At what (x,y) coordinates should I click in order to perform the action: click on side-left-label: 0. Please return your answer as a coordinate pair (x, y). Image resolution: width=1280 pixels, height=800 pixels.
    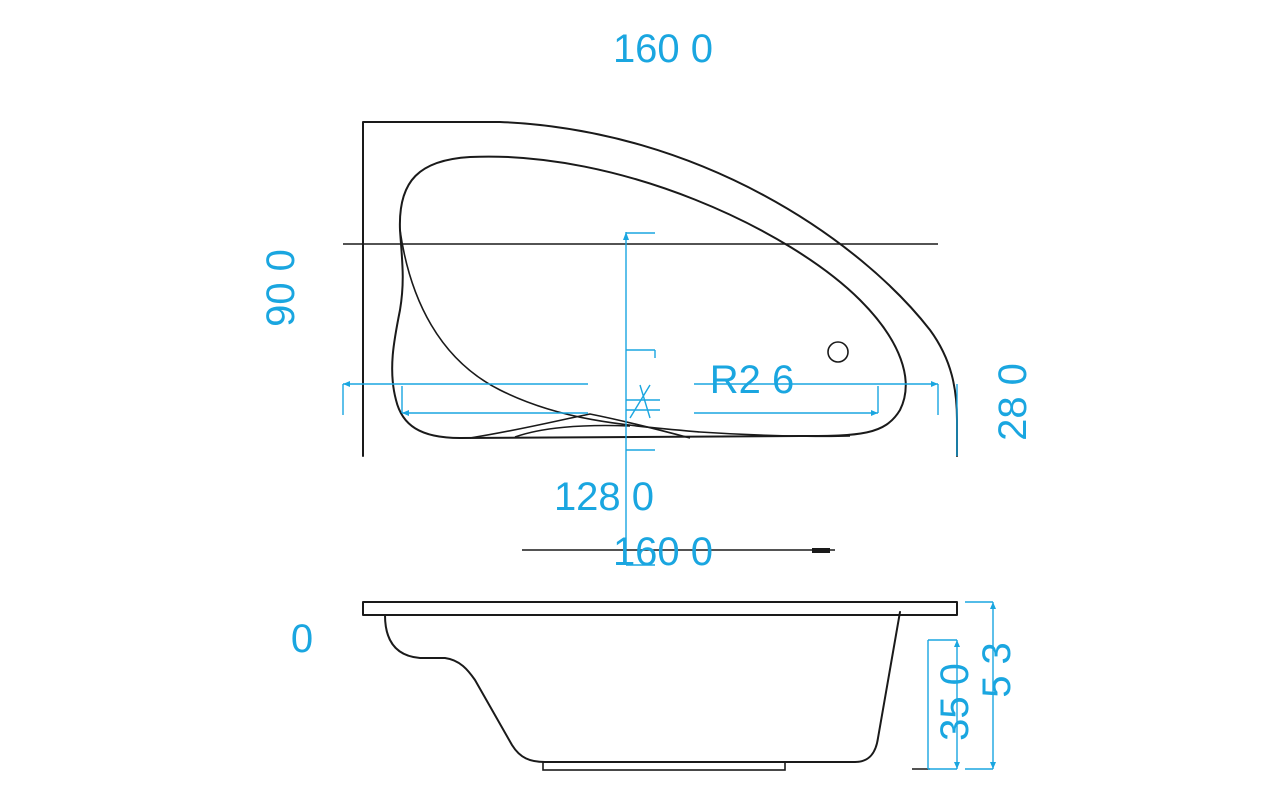
    Looking at the image, I should click on (302, 639).